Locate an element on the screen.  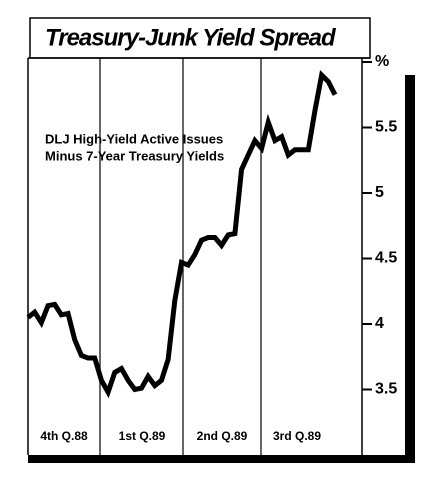
chart-title: Treasury-Junk Yield Spread is located at coordinates (191, 37).